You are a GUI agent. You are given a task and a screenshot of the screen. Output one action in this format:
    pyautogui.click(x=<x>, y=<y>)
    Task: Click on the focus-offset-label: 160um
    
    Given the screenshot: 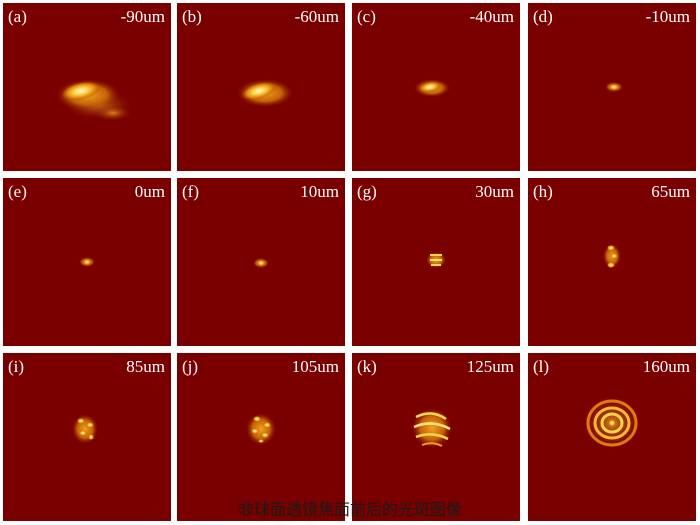 What is the action you would take?
    pyautogui.click(x=666, y=366)
    